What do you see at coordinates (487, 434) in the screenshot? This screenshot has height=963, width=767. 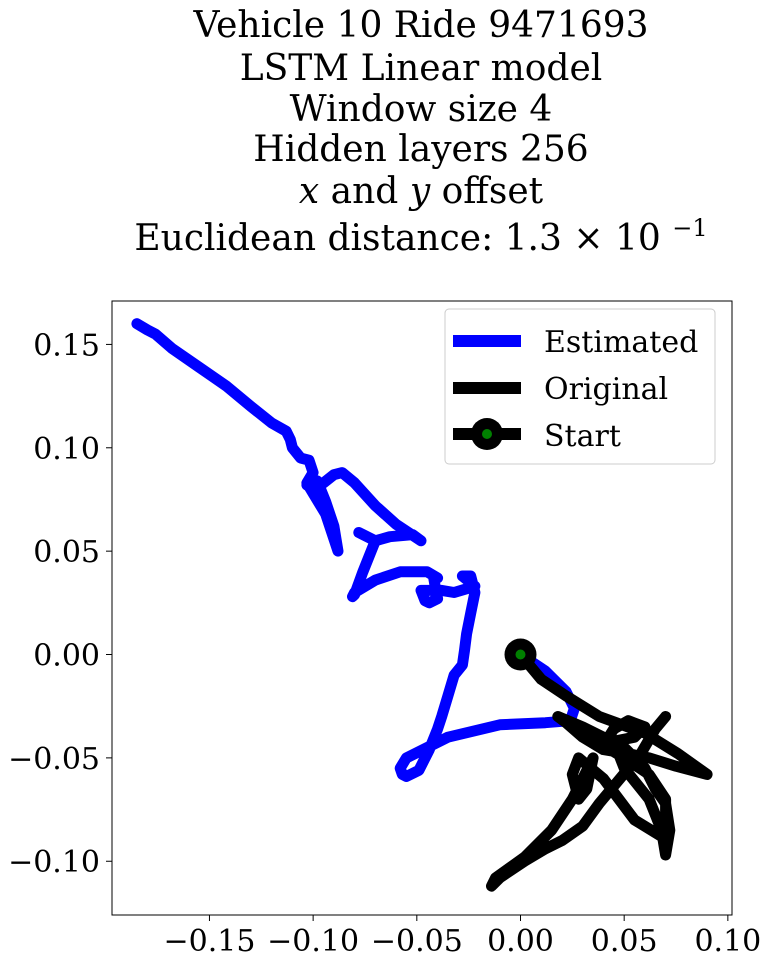 I see `legend-start-marker-center` at bounding box center [487, 434].